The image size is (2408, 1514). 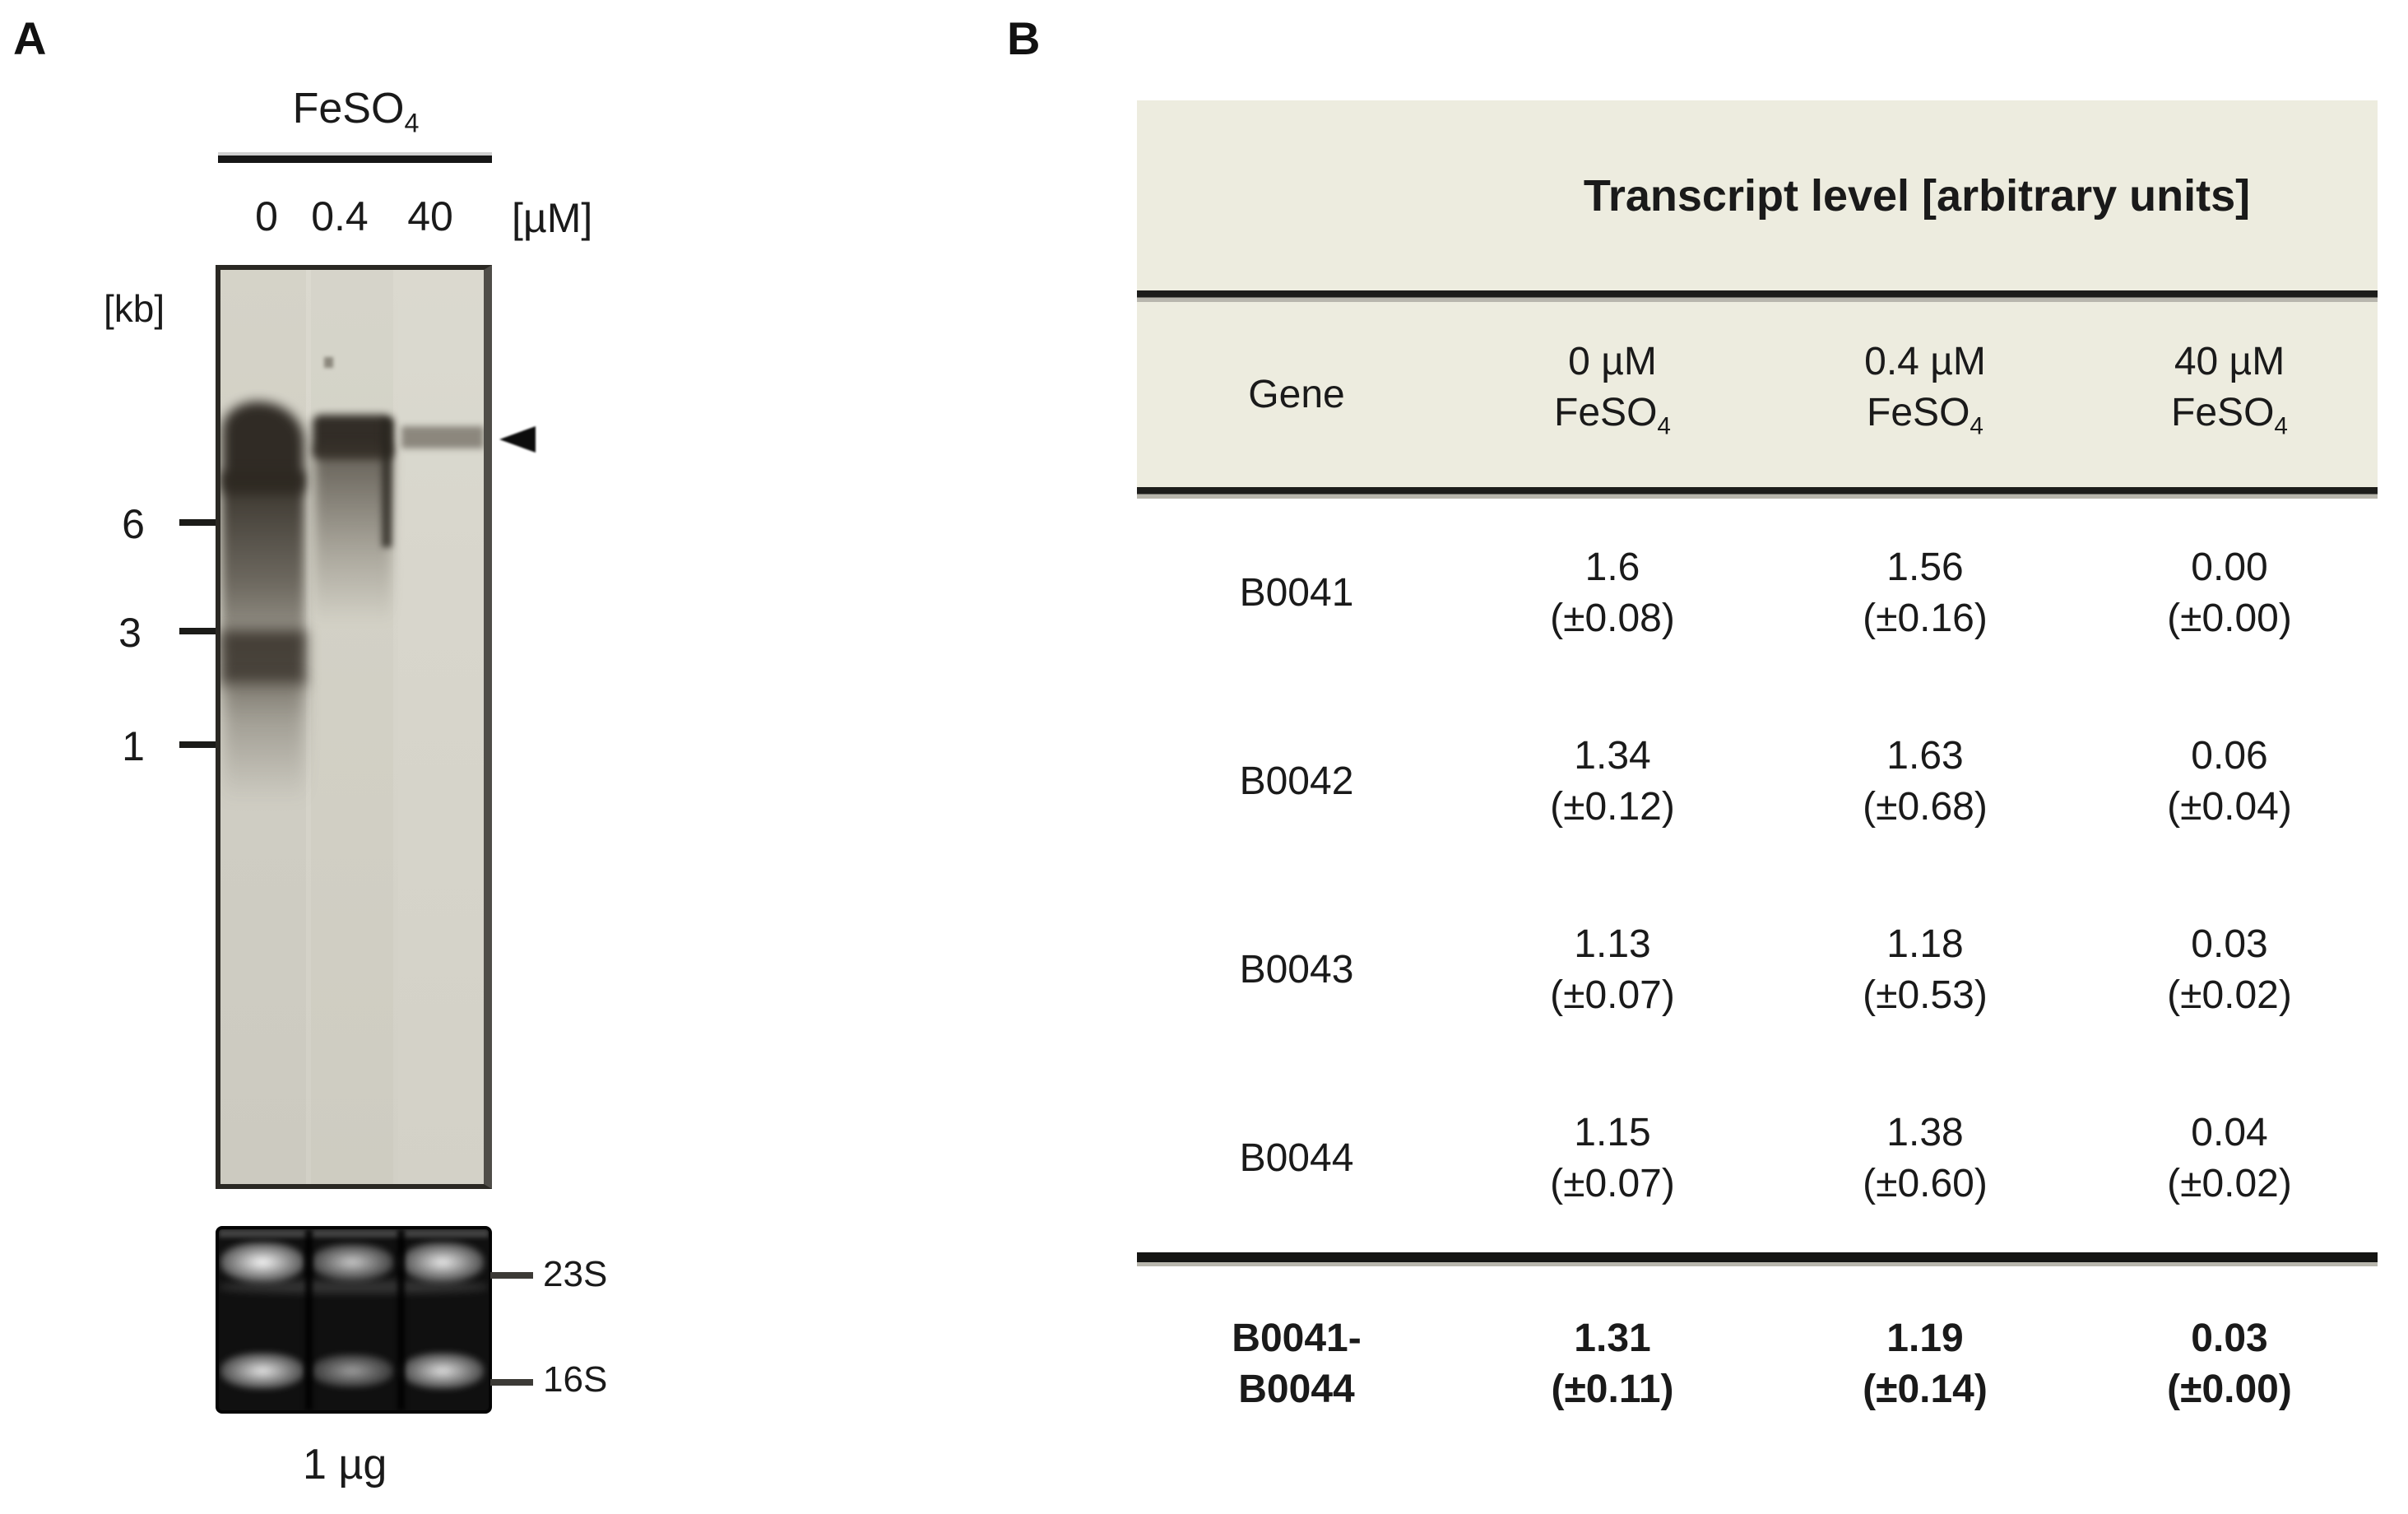 I want to click on value-cell: 0.00 (±0.00), so click(x=2230, y=593).